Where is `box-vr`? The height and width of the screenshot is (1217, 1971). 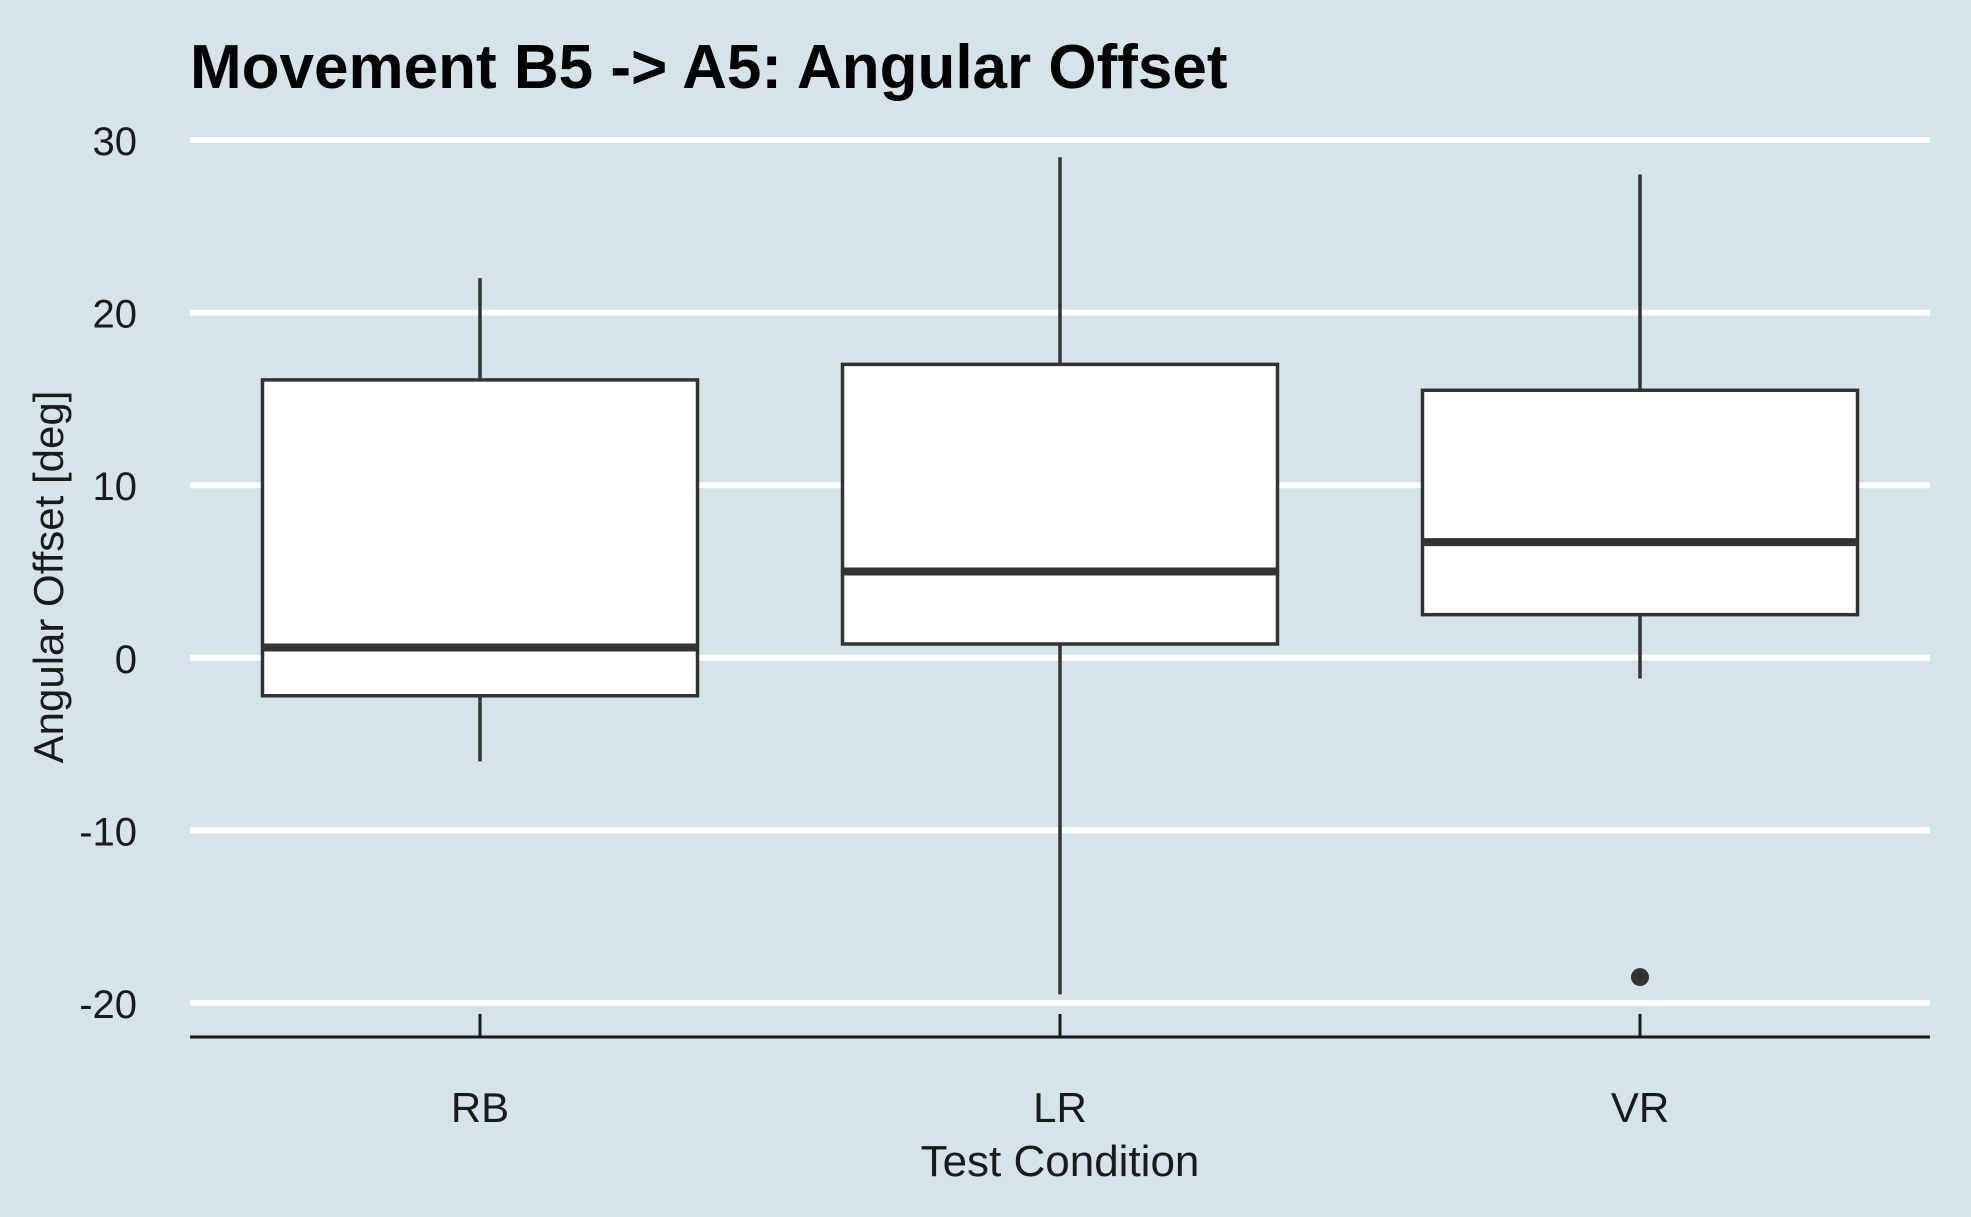 box-vr is located at coordinates (1640, 580).